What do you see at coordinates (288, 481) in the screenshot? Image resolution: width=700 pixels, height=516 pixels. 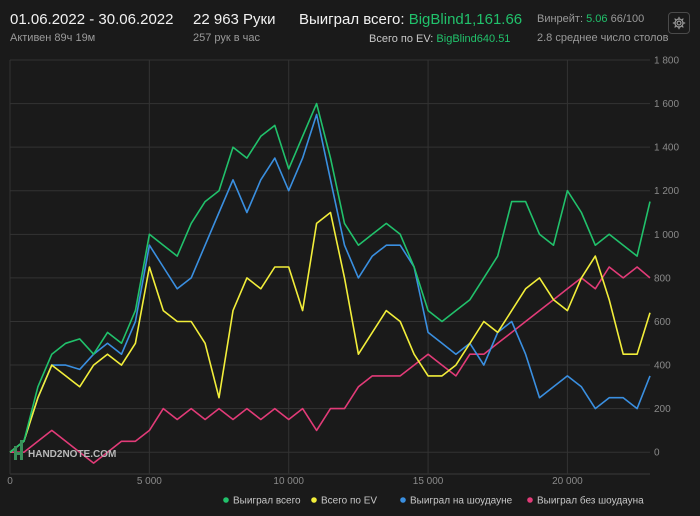 I see `x-tick-label: 10 000` at bounding box center [288, 481].